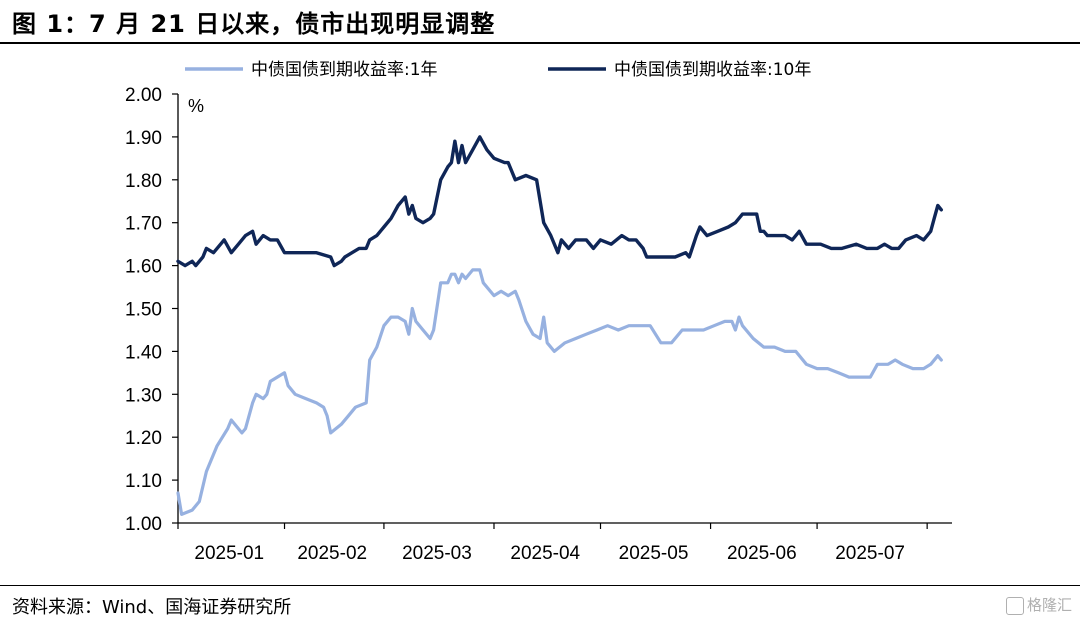  Describe the element at coordinates (1049, 605) in the screenshot. I see `watermark-text: 格隆汇` at that location.